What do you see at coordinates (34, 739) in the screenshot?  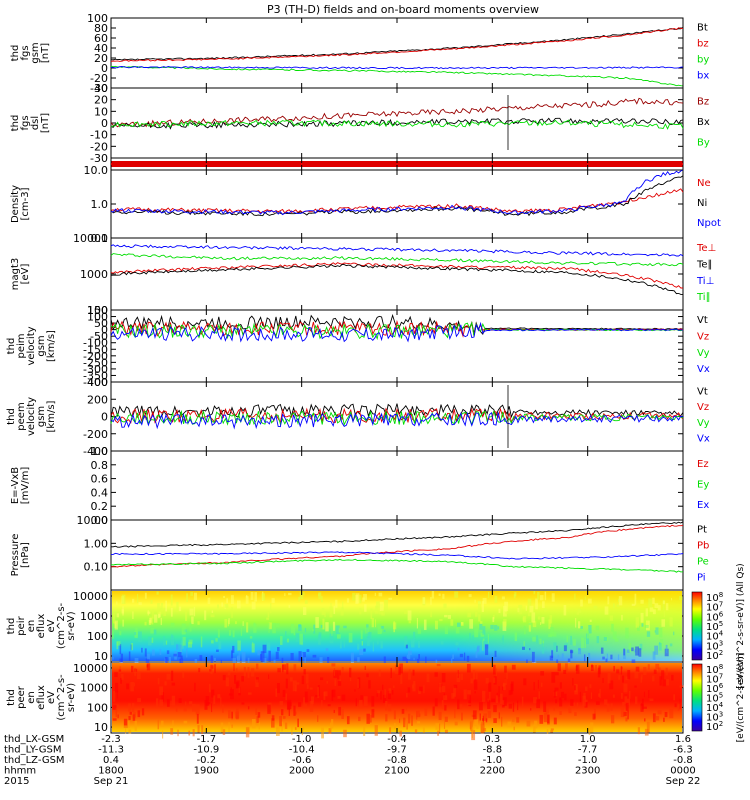 I see `x-axis-row-label: thd_LX-GSM` at bounding box center [34, 739].